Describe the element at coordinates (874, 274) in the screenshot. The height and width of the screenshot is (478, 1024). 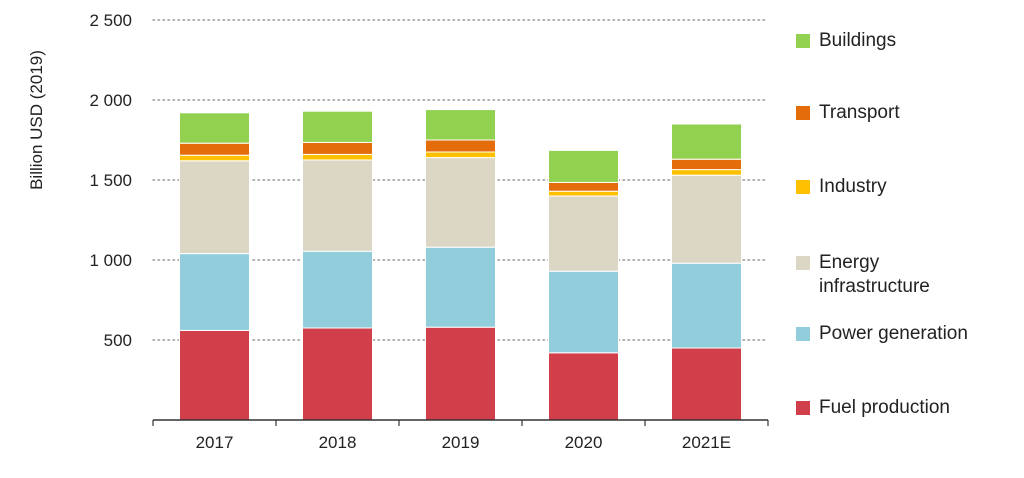
I see `legend-label-energy-infrastructure: Energy infrastructure` at that location.